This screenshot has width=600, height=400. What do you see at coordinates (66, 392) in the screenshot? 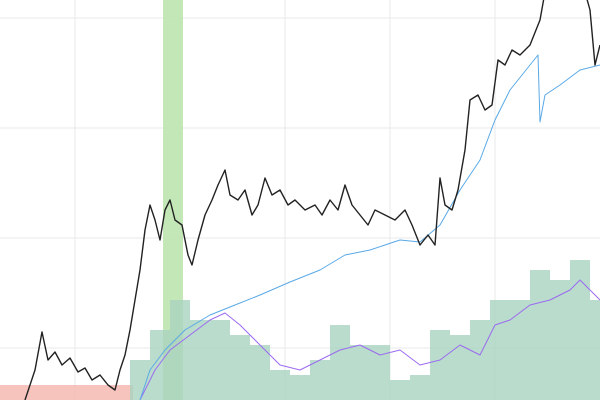
I see `highlight-span` at bounding box center [66, 392].